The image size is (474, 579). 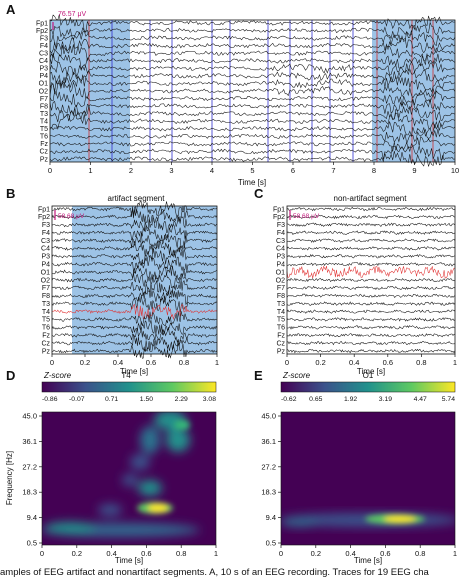 What do you see at coordinates (44, 99) in the screenshot?
I see `panel-a-channel-label-f7: F7` at bounding box center [44, 99].